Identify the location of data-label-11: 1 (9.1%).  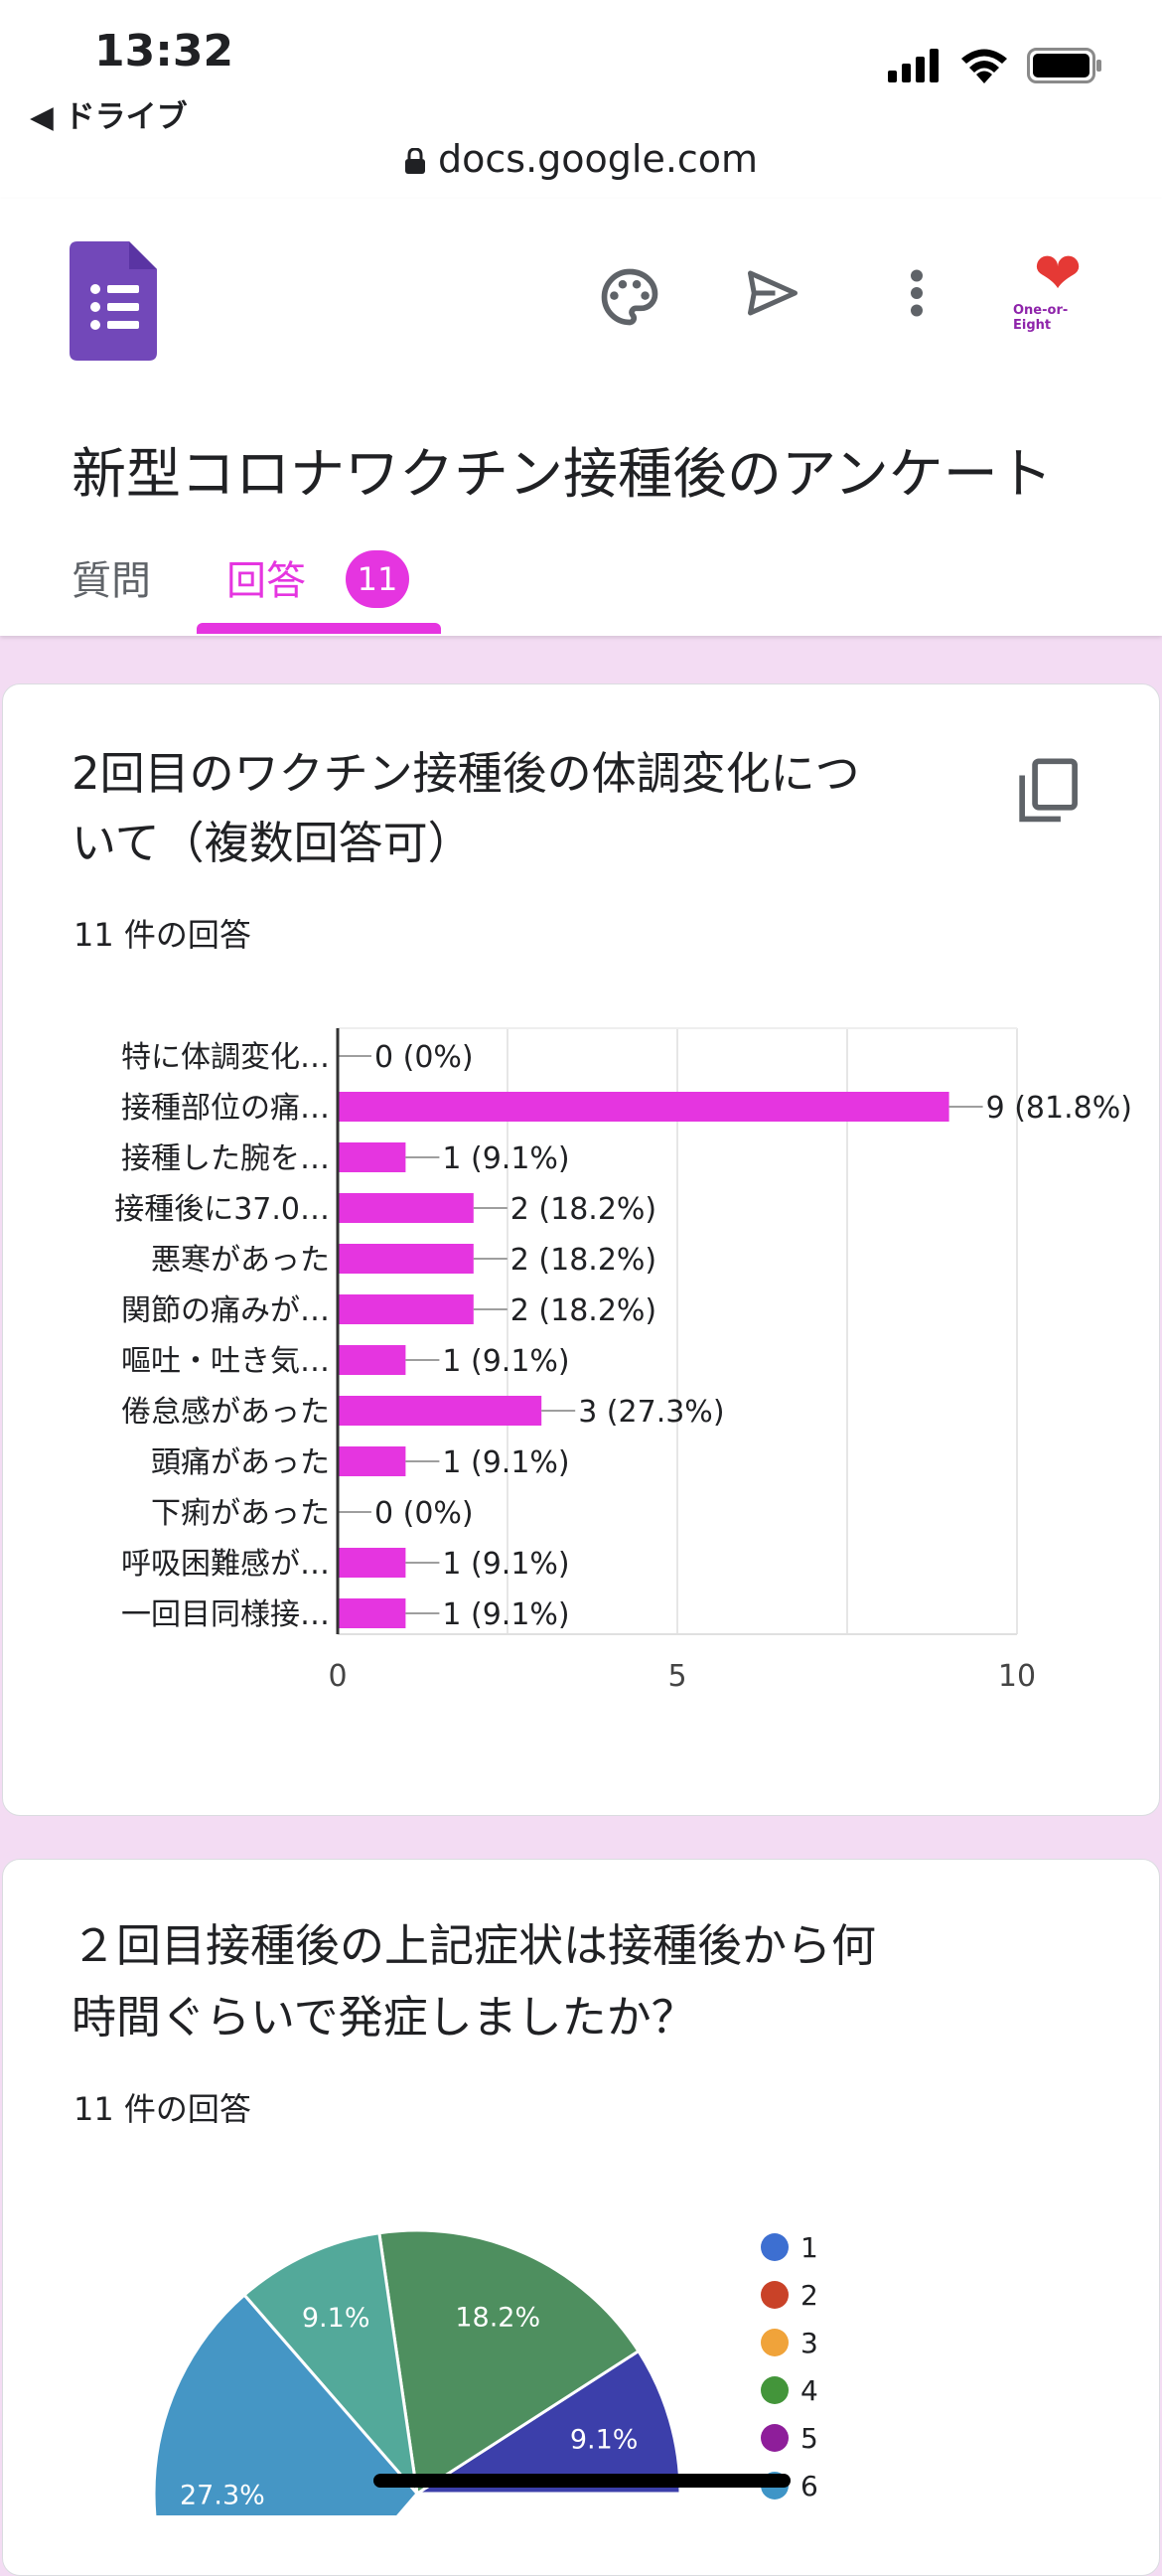
(505, 1614).